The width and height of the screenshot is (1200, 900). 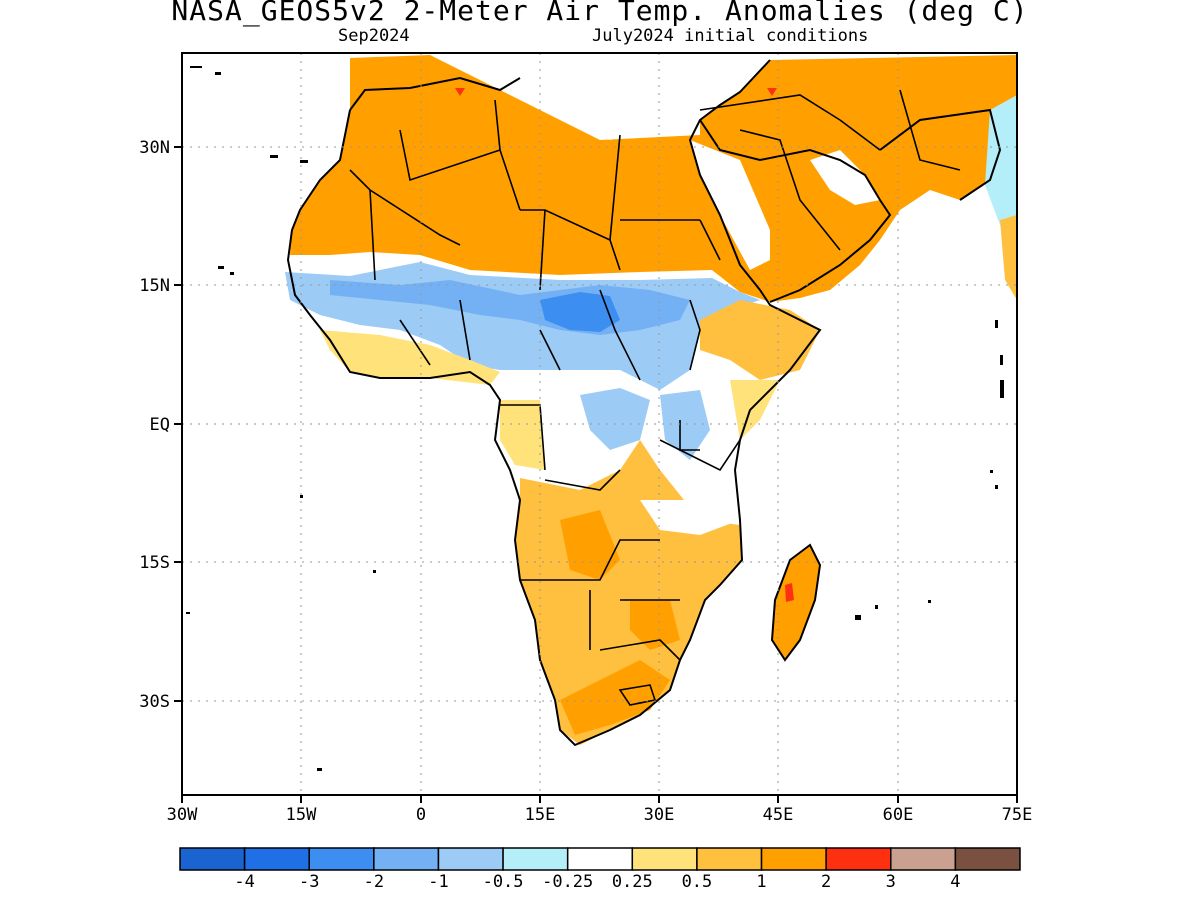 What do you see at coordinates (761, 882) in the screenshot?
I see `colorbar-label: 1` at bounding box center [761, 882].